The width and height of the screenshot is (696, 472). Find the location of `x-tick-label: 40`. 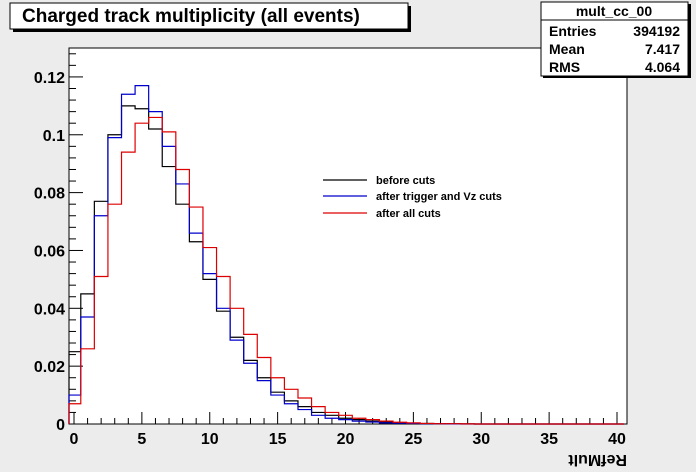

x-tick-label: 40 is located at coordinates (617, 439).